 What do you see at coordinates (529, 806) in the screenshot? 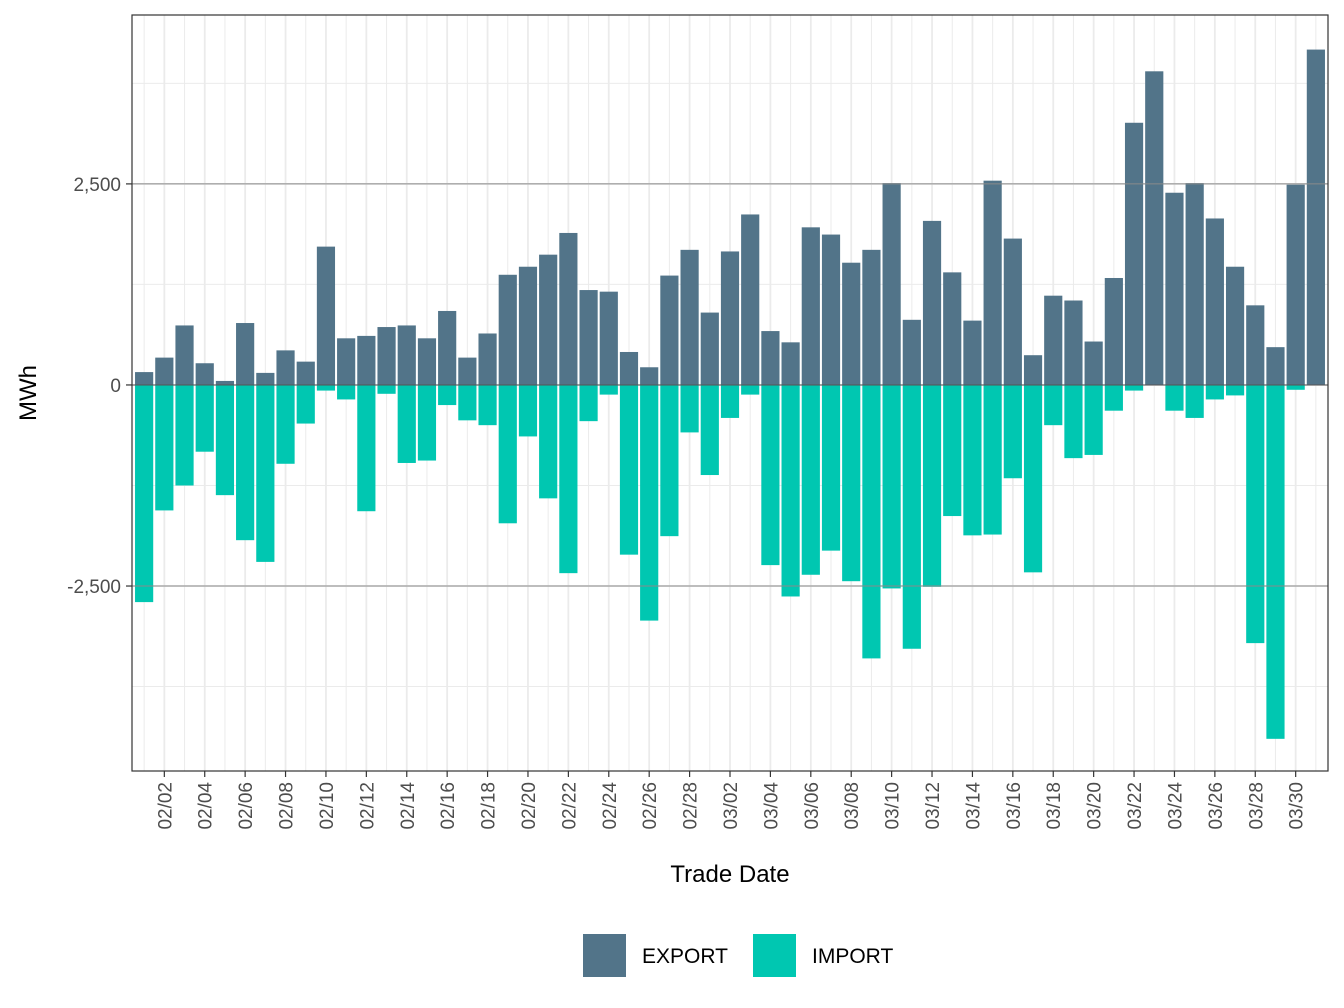
I see `x-tick-label: 02/20` at bounding box center [529, 806].